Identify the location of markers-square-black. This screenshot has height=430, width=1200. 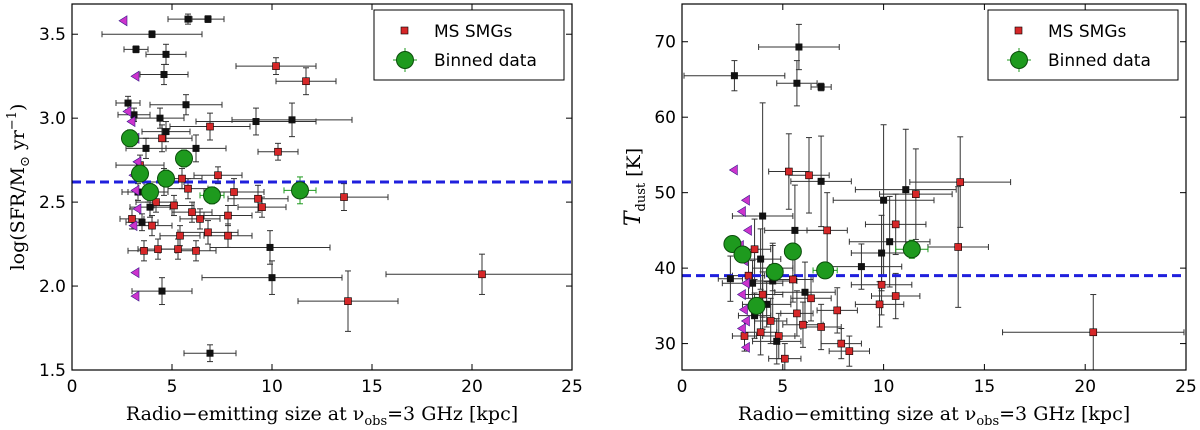
(818, 194).